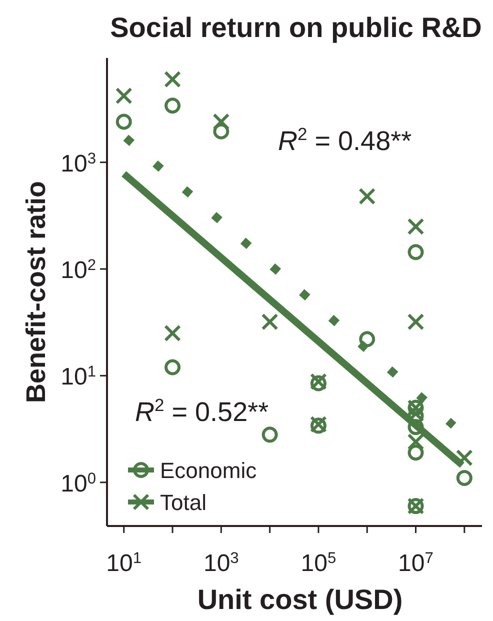  I want to click on annotation: R$^{2}$ = 0.48**, so click(345, 140).